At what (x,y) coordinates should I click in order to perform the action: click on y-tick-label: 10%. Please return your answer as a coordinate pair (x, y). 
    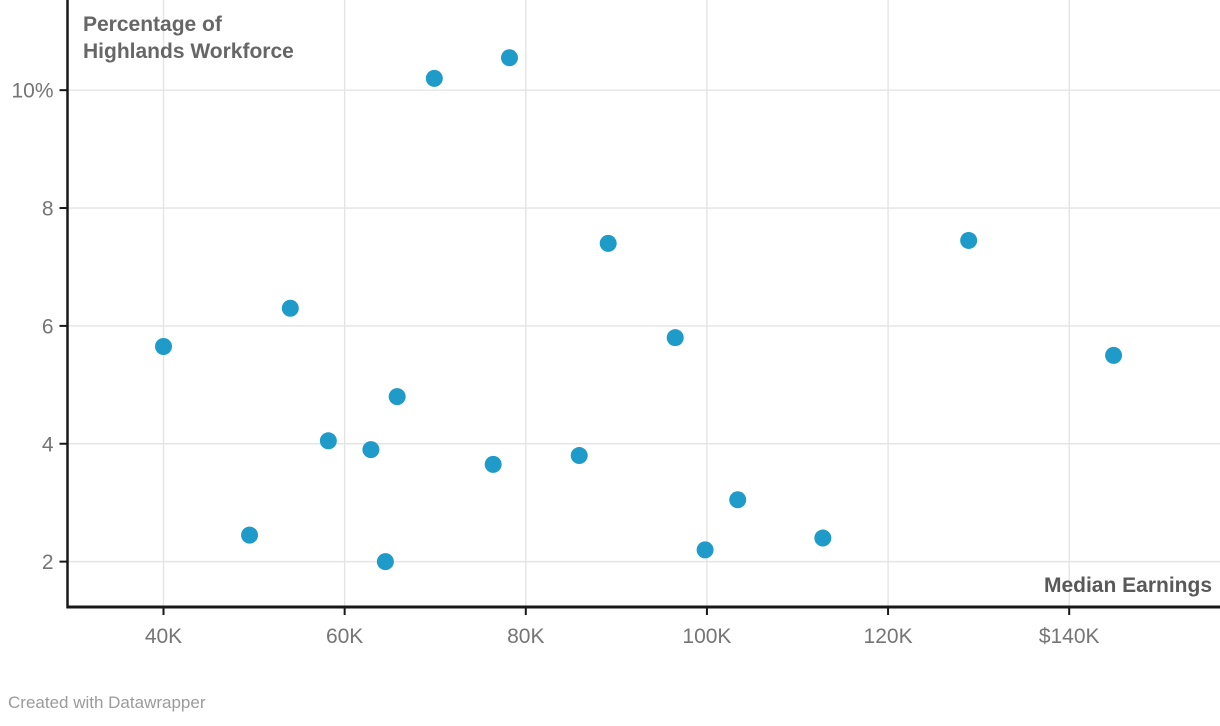
    Looking at the image, I should click on (32, 91).